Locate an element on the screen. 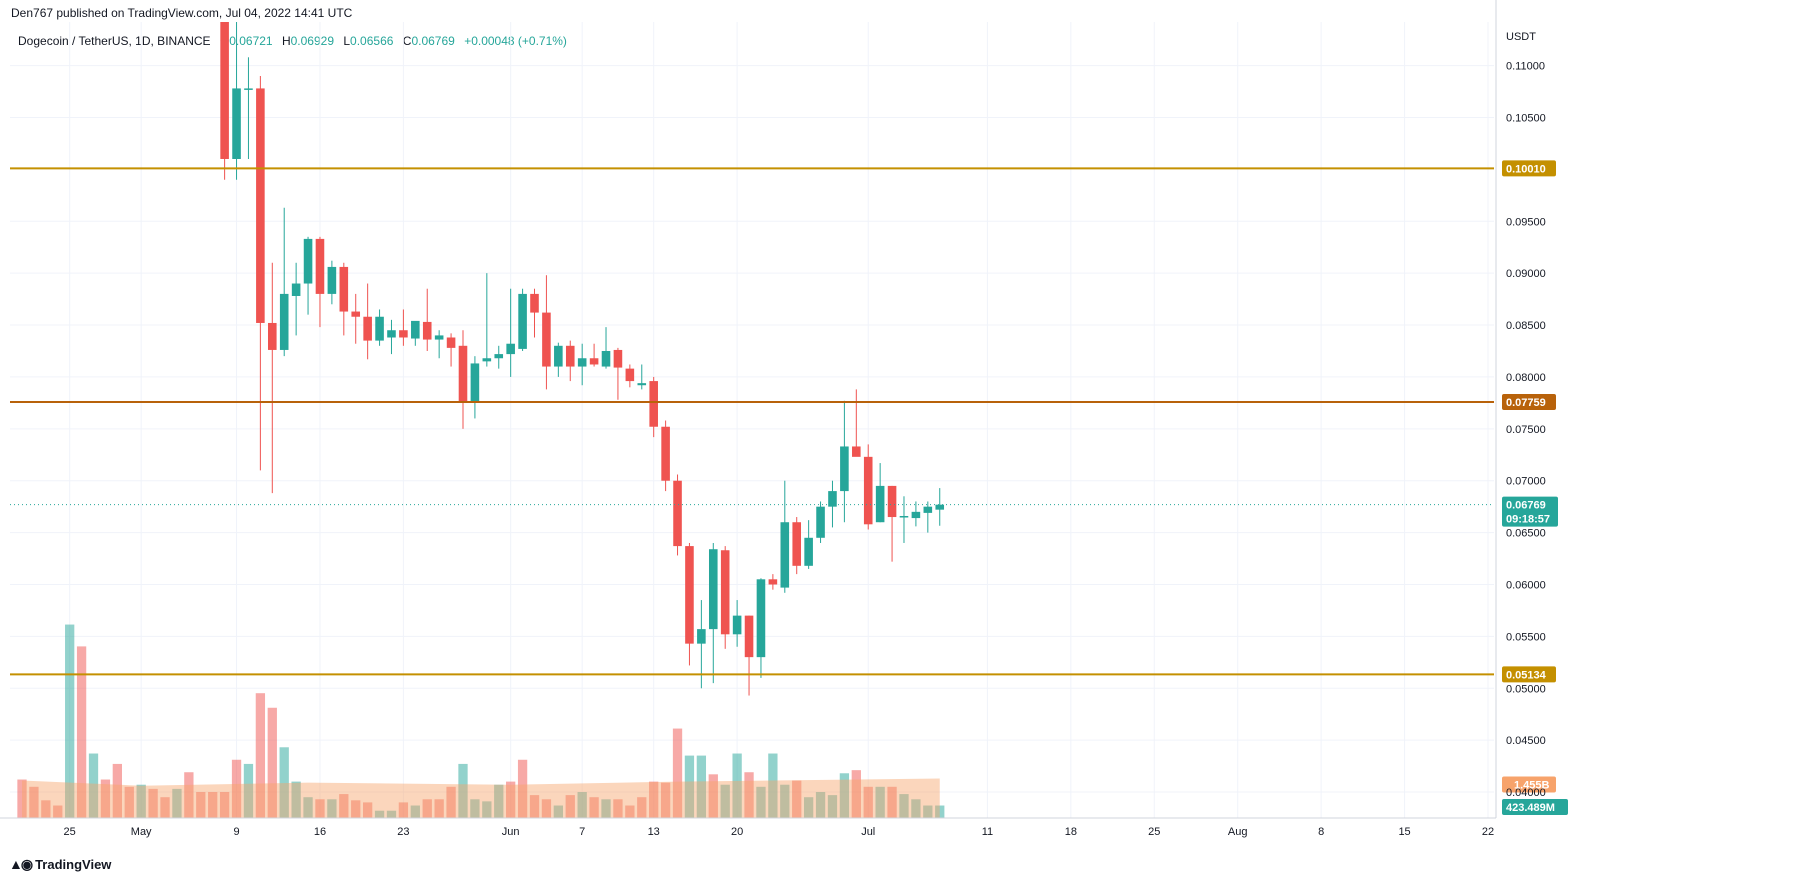  x-tick-label: Aug is located at coordinates (1238, 832).